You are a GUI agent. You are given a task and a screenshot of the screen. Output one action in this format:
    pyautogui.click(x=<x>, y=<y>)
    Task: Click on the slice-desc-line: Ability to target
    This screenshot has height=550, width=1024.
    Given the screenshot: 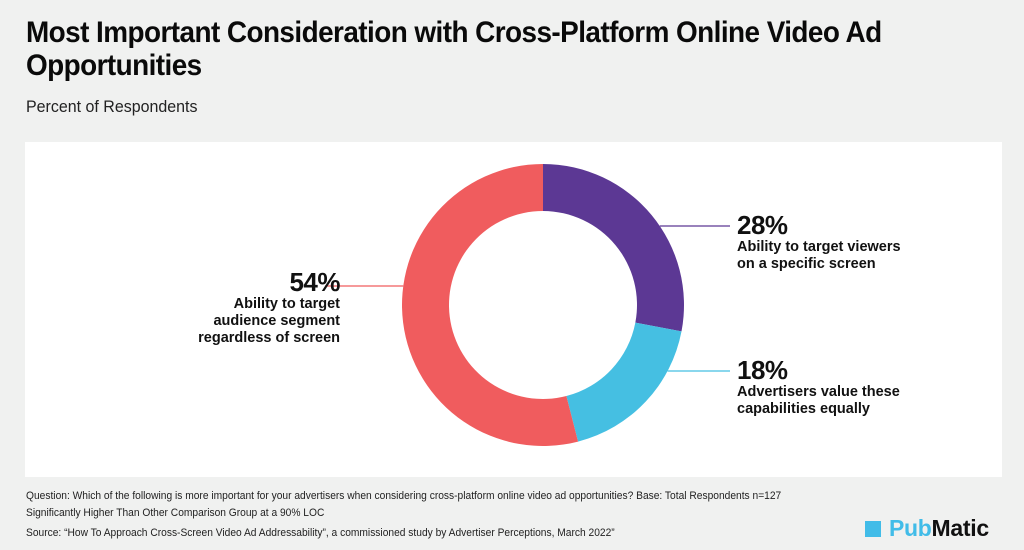 What is the action you would take?
    pyautogui.click(x=286, y=304)
    